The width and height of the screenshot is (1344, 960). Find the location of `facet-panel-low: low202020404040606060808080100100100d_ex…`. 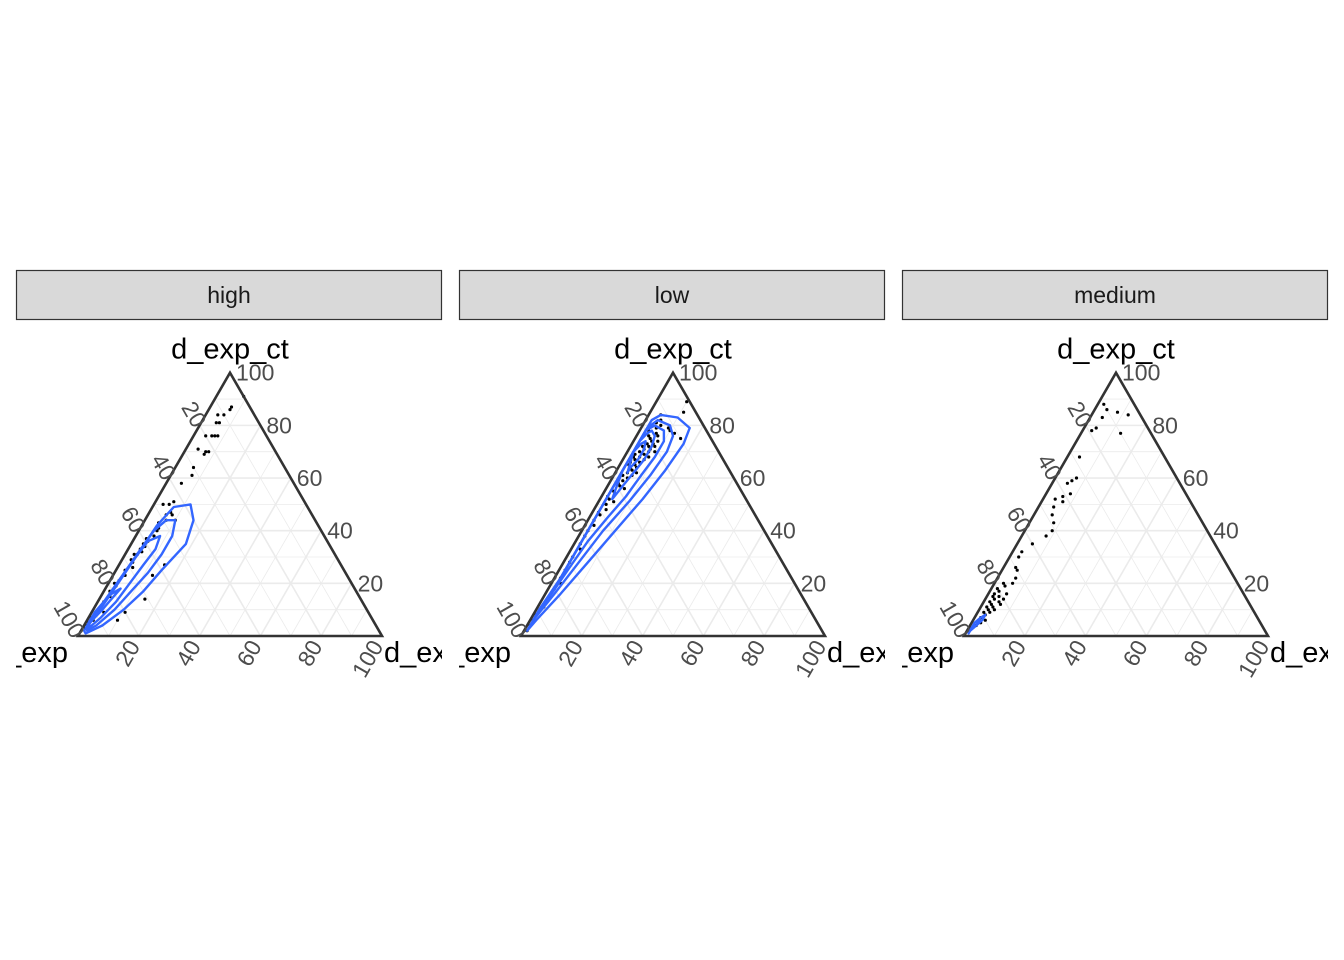

facet-panel-low: low202020404040606060808080100100100d_ex… is located at coordinates (672, 475).